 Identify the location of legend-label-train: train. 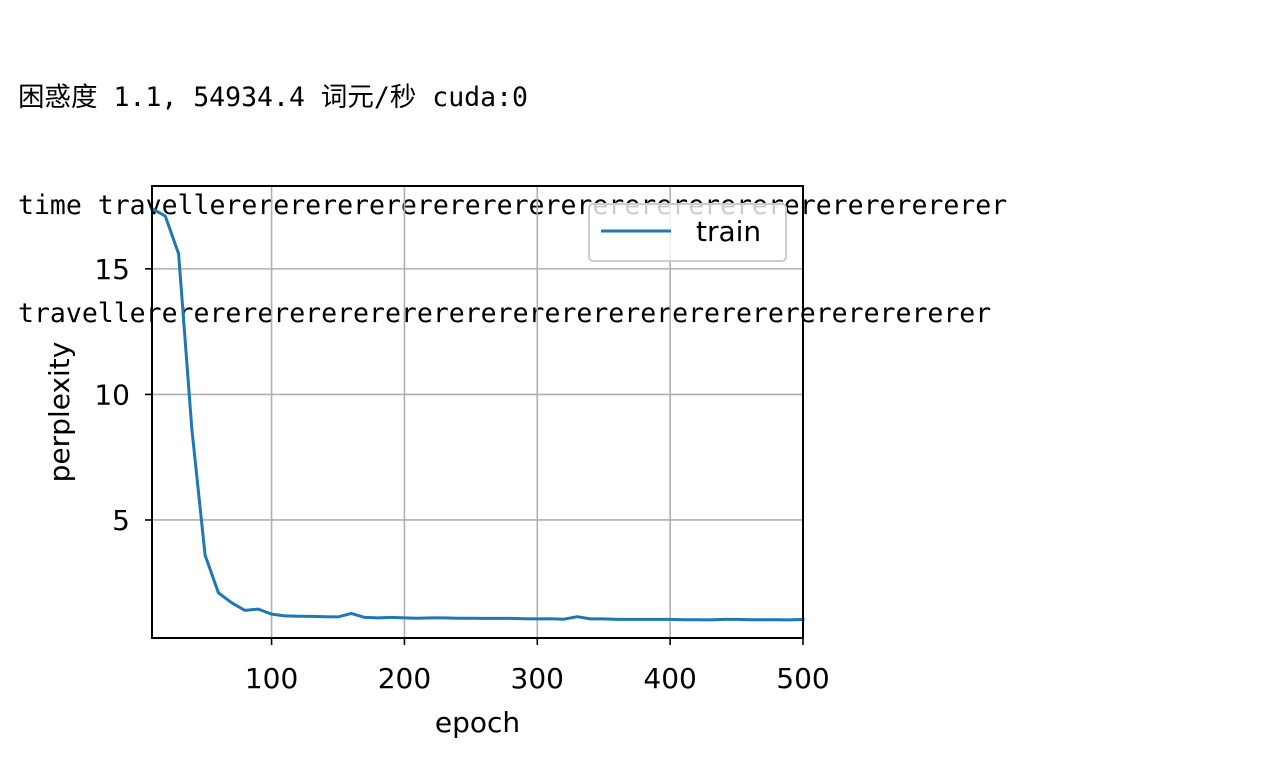
(728, 231).